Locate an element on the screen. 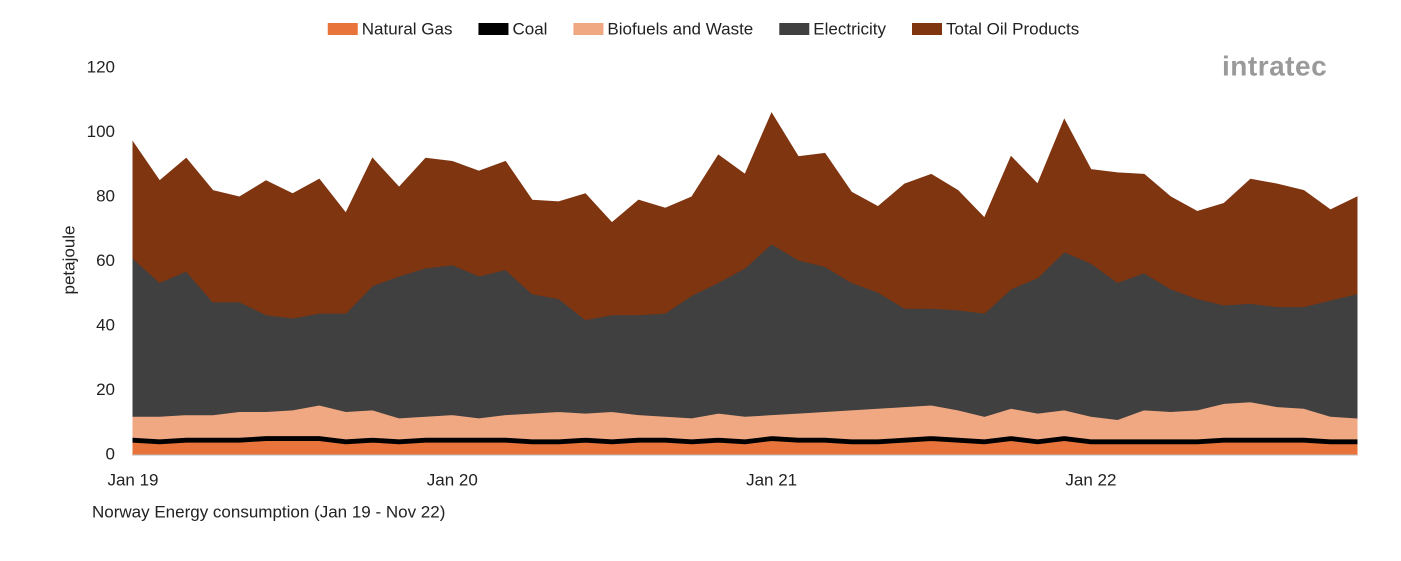 This screenshot has height=561, width=1401. y-tick-label: 100 is located at coordinates (101, 131).